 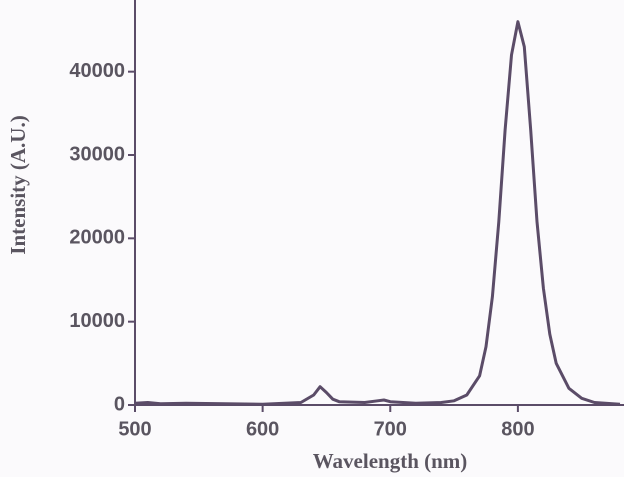 What do you see at coordinates (18, 184) in the screenshot?
I see `y-axis-label: Intensity (A.U.)` at bounding box center [18, 184].